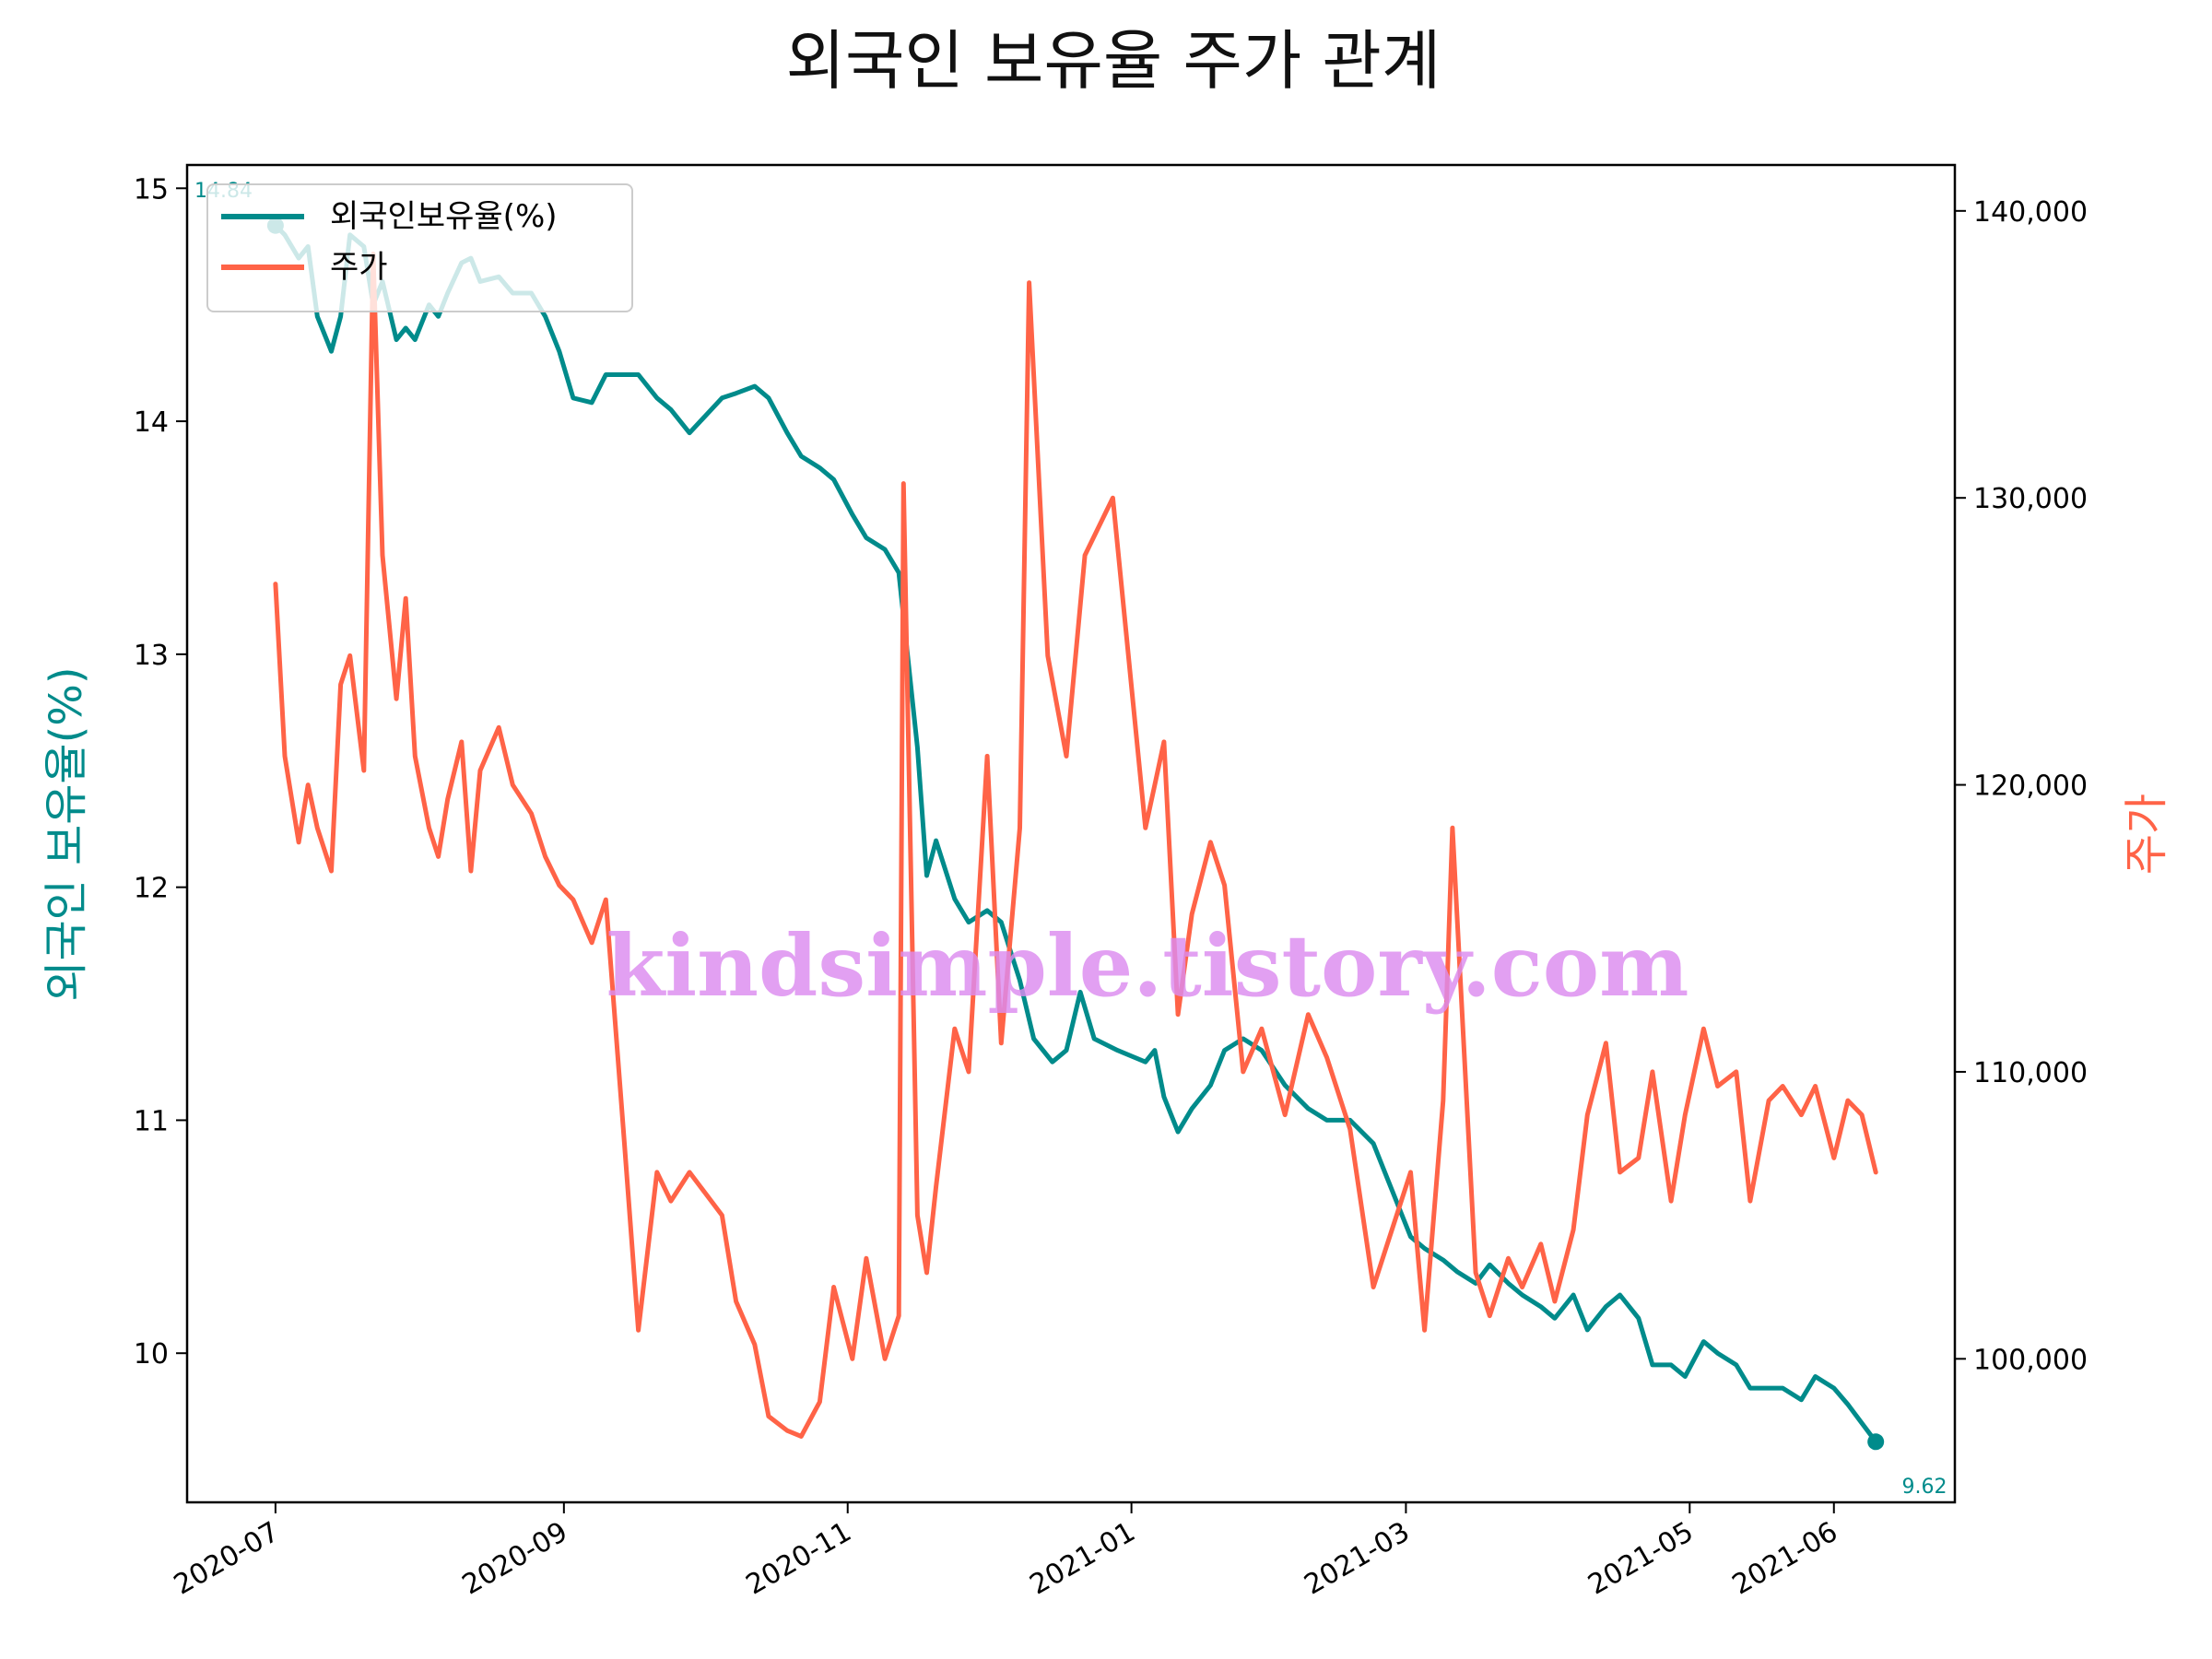 This screenshot has height=1659, width=2212. What do you see at coordinates (1641, 1559) in the screenshot?
I see `x-tick-label: 2021-05` at bounding box center [1641, 1559].